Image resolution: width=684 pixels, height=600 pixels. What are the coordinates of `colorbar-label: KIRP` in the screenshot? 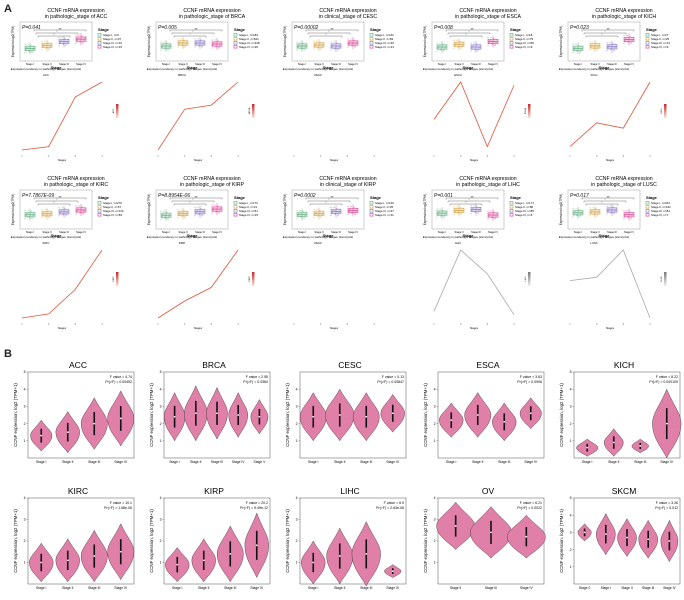 It's located at (250, 279).